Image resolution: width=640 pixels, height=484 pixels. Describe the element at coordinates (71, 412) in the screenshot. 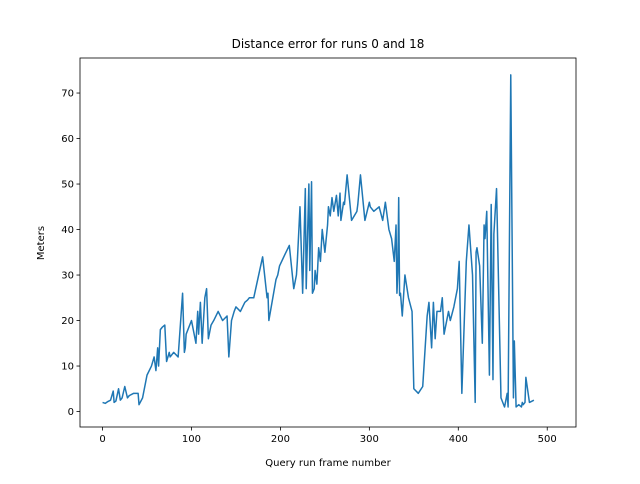

I see `y-tick-label: 0` at that location.